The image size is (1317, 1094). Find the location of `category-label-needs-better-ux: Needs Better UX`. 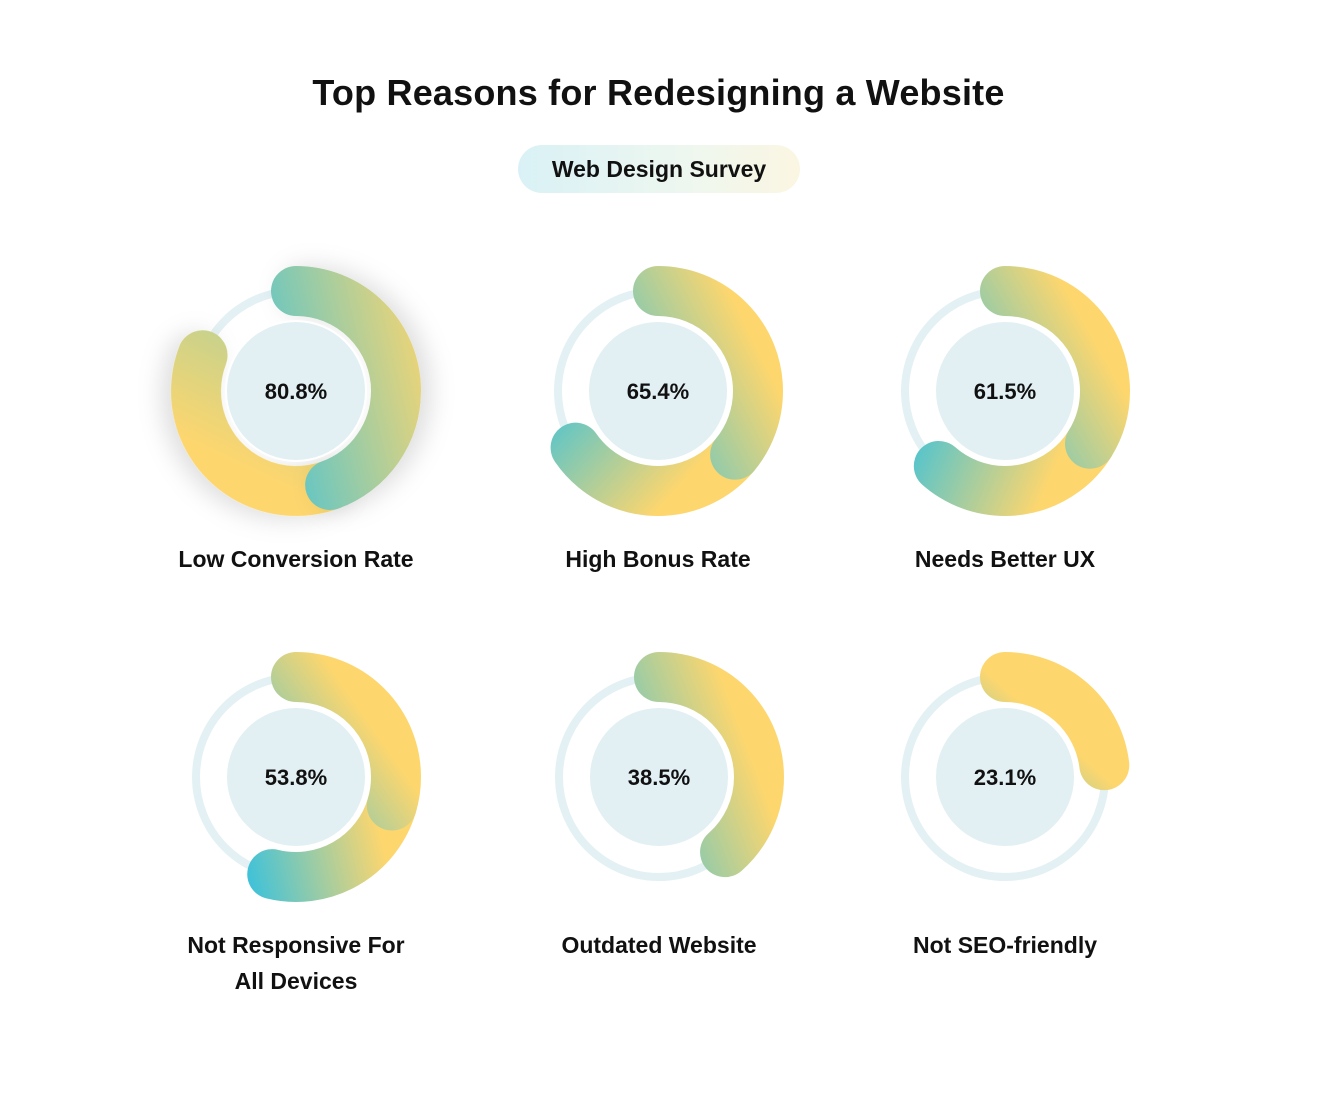

category-label-needs-better-ux: Needs Better UX is located at coordinates (1005, 559).